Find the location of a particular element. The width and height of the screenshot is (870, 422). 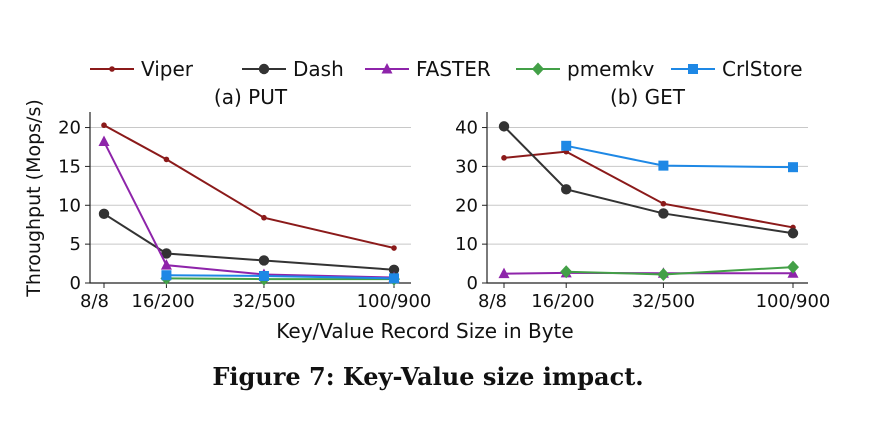

x-axis-label: Key/Value Record Size in Byte is located at coordinates (424, 331).